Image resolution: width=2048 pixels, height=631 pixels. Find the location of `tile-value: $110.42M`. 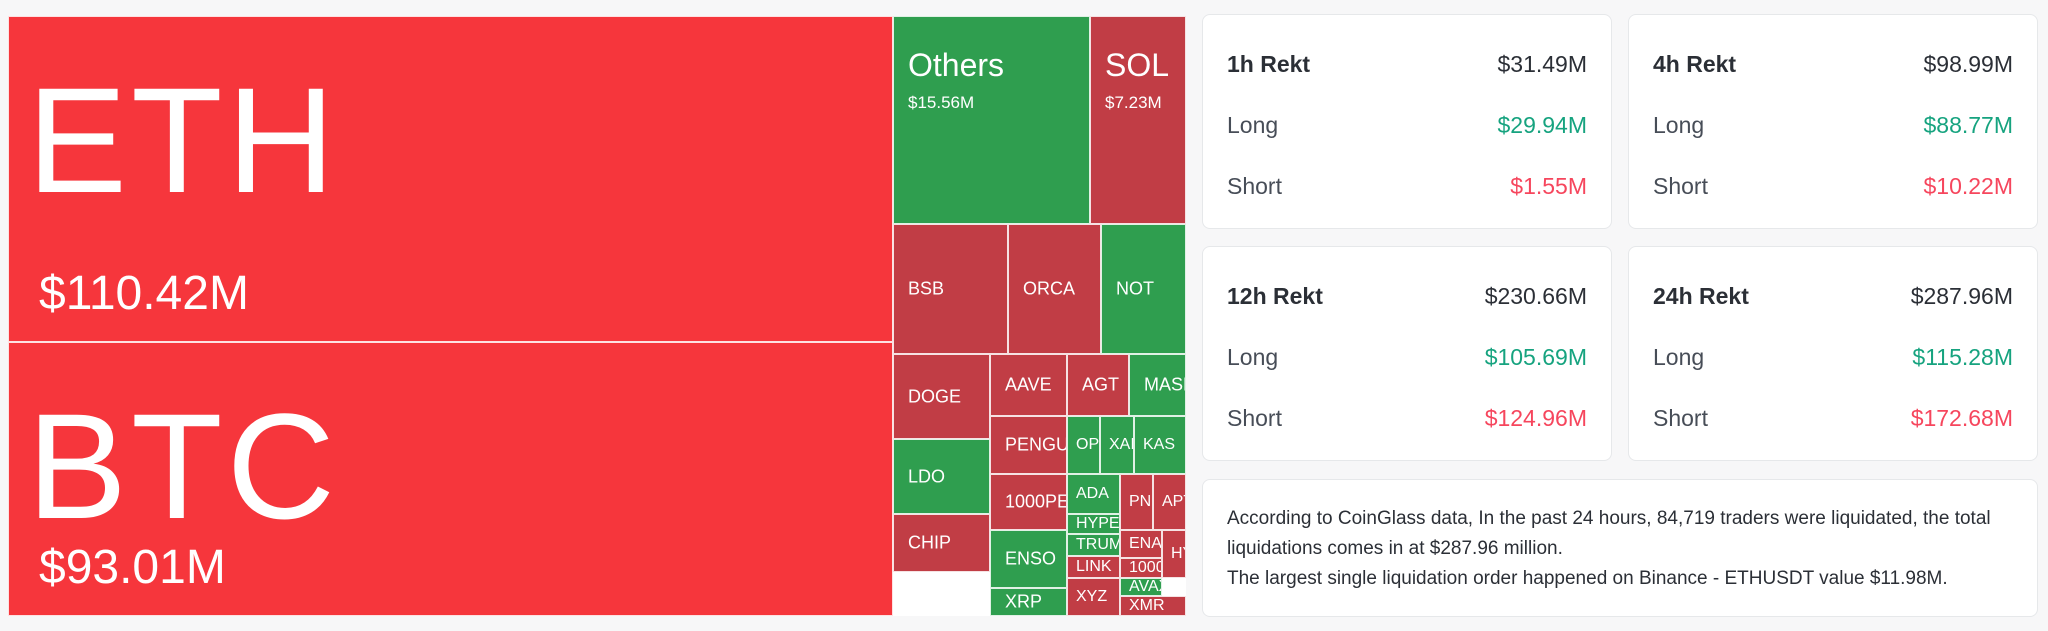

tile-value: $110.42M is located at coordinates (144, 293).